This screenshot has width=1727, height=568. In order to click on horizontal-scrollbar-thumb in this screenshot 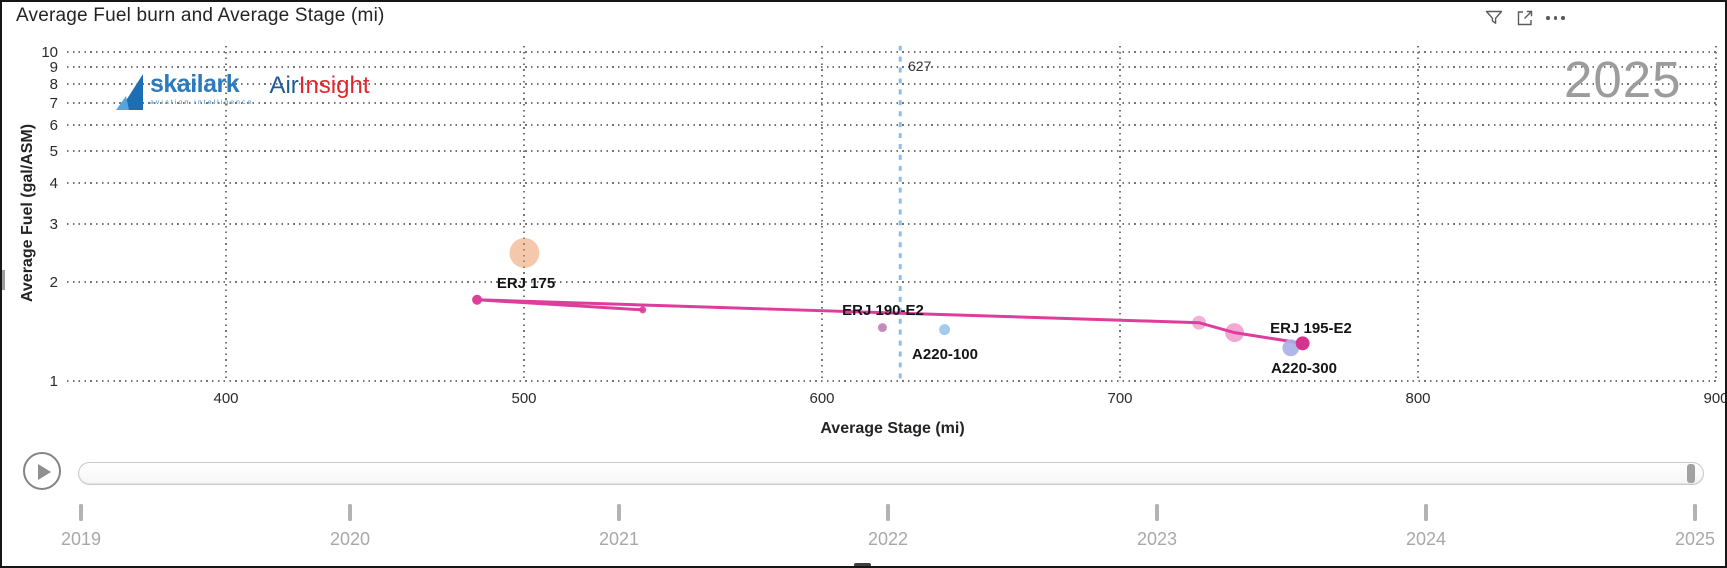, I will do `click(862, 564)`.